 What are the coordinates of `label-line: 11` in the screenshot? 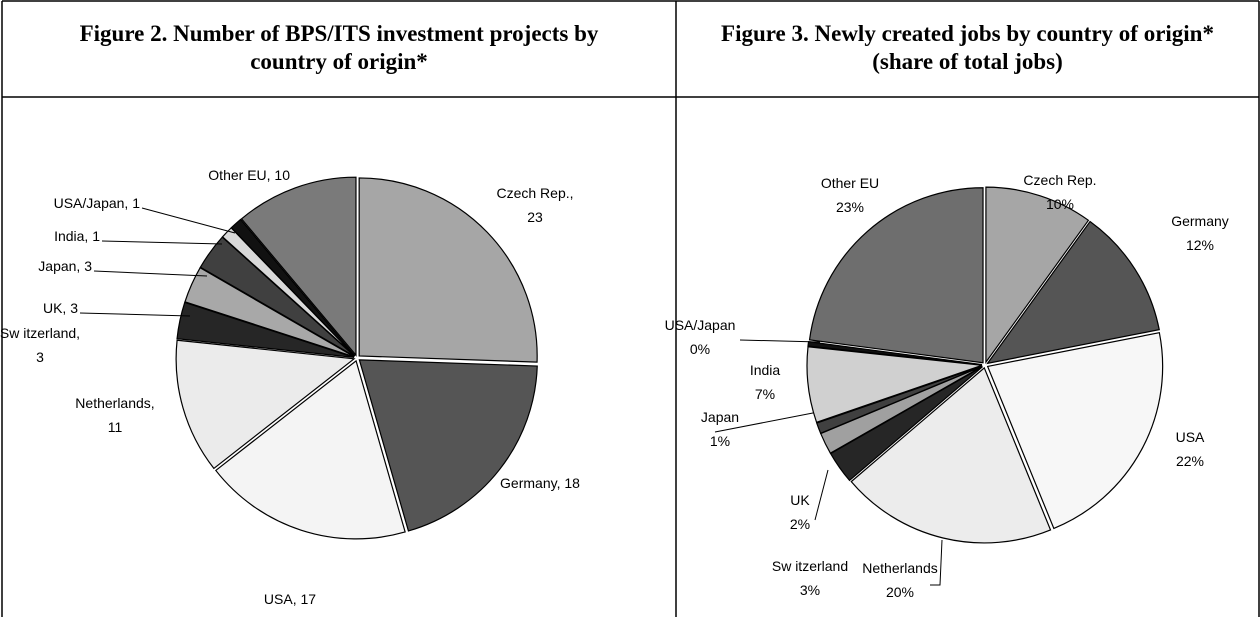 It's located at (115, 427).